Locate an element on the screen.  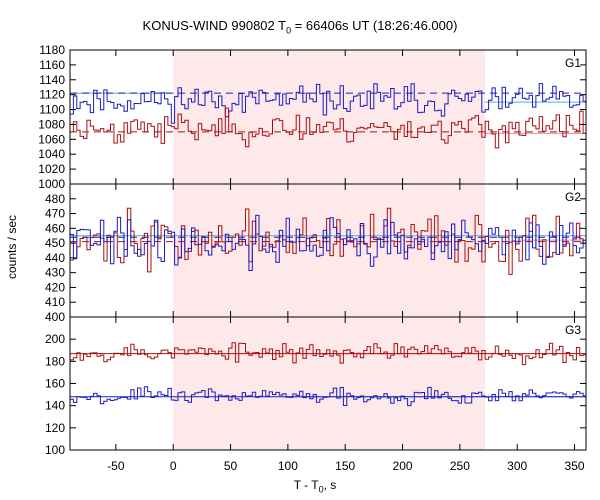
panel-label: G1 is located at coordinates (573, 63).